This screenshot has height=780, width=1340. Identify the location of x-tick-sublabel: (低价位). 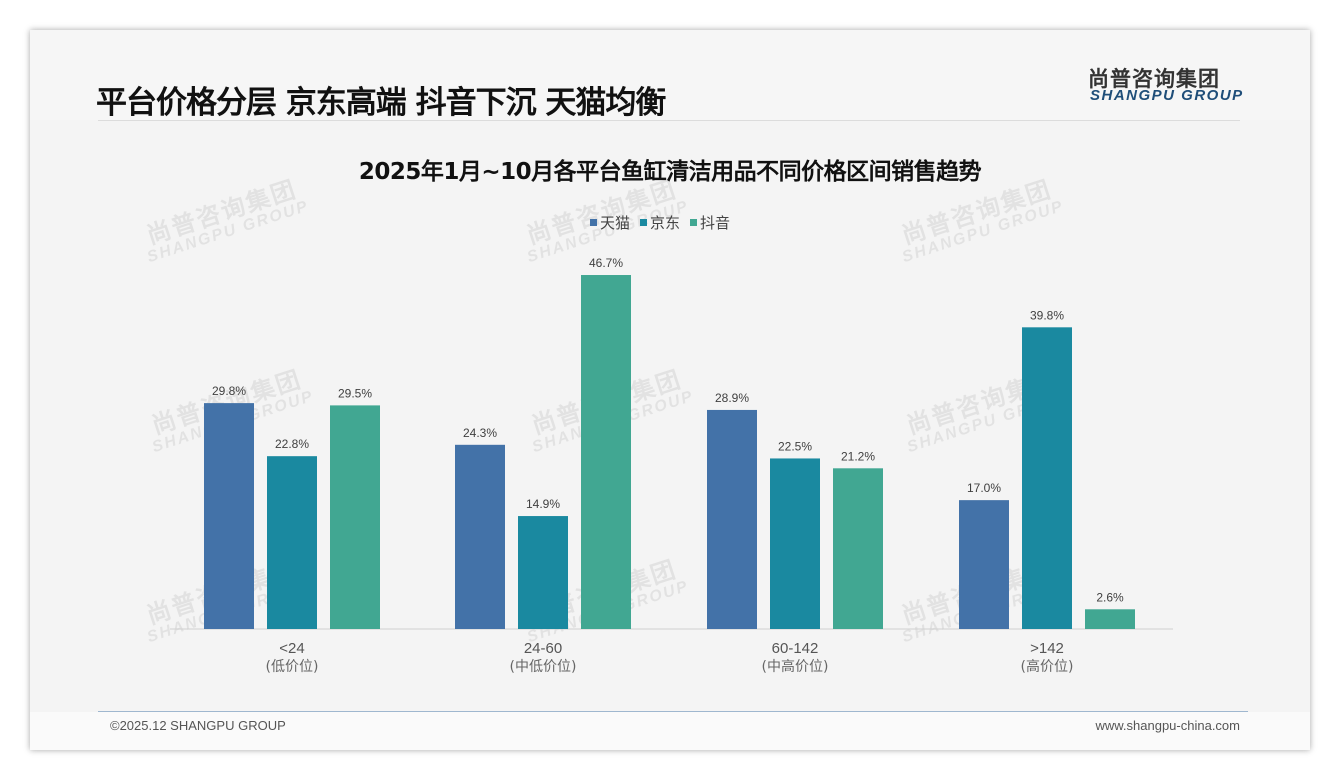
(292, 667).